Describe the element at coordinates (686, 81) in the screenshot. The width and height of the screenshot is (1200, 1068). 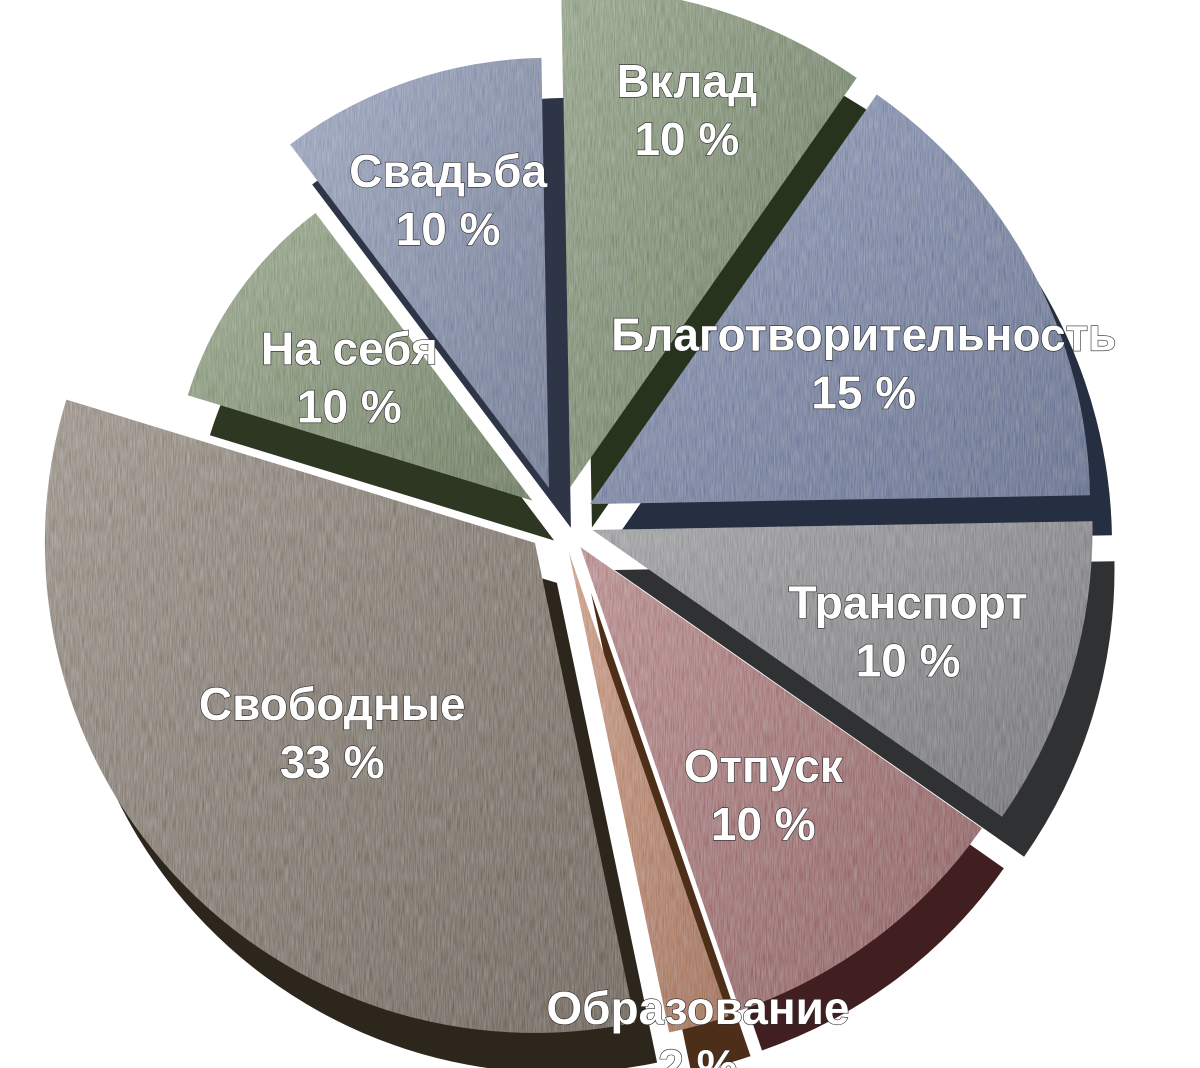
I see `slice-label-1: Вклад` at that location.